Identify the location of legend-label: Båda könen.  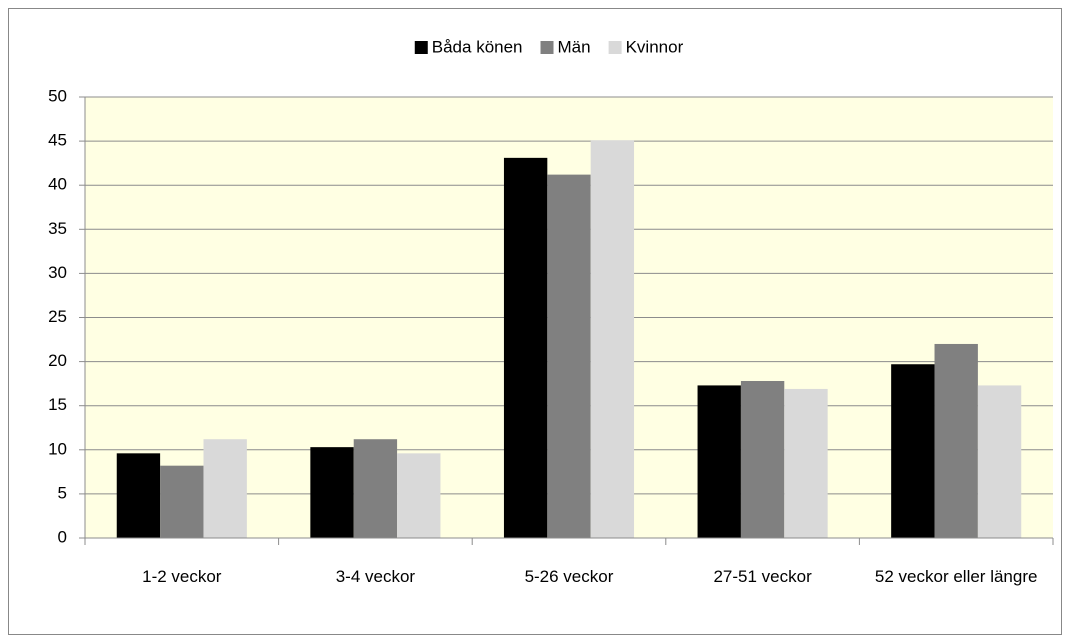
(477, 46).